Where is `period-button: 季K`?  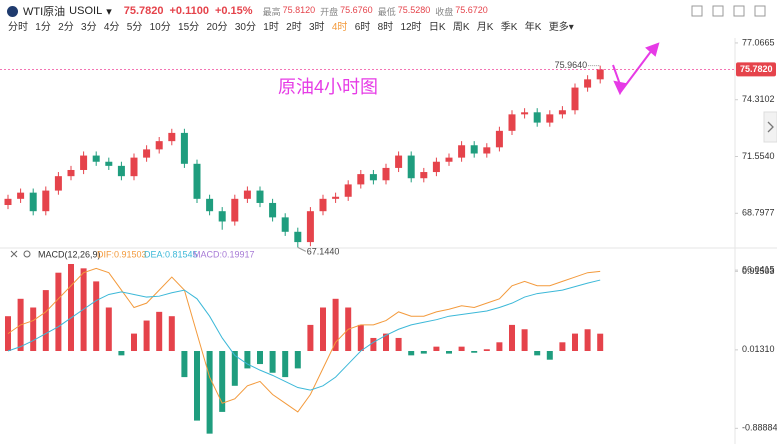
period-button: 季K is located at coordinates (509, 27).